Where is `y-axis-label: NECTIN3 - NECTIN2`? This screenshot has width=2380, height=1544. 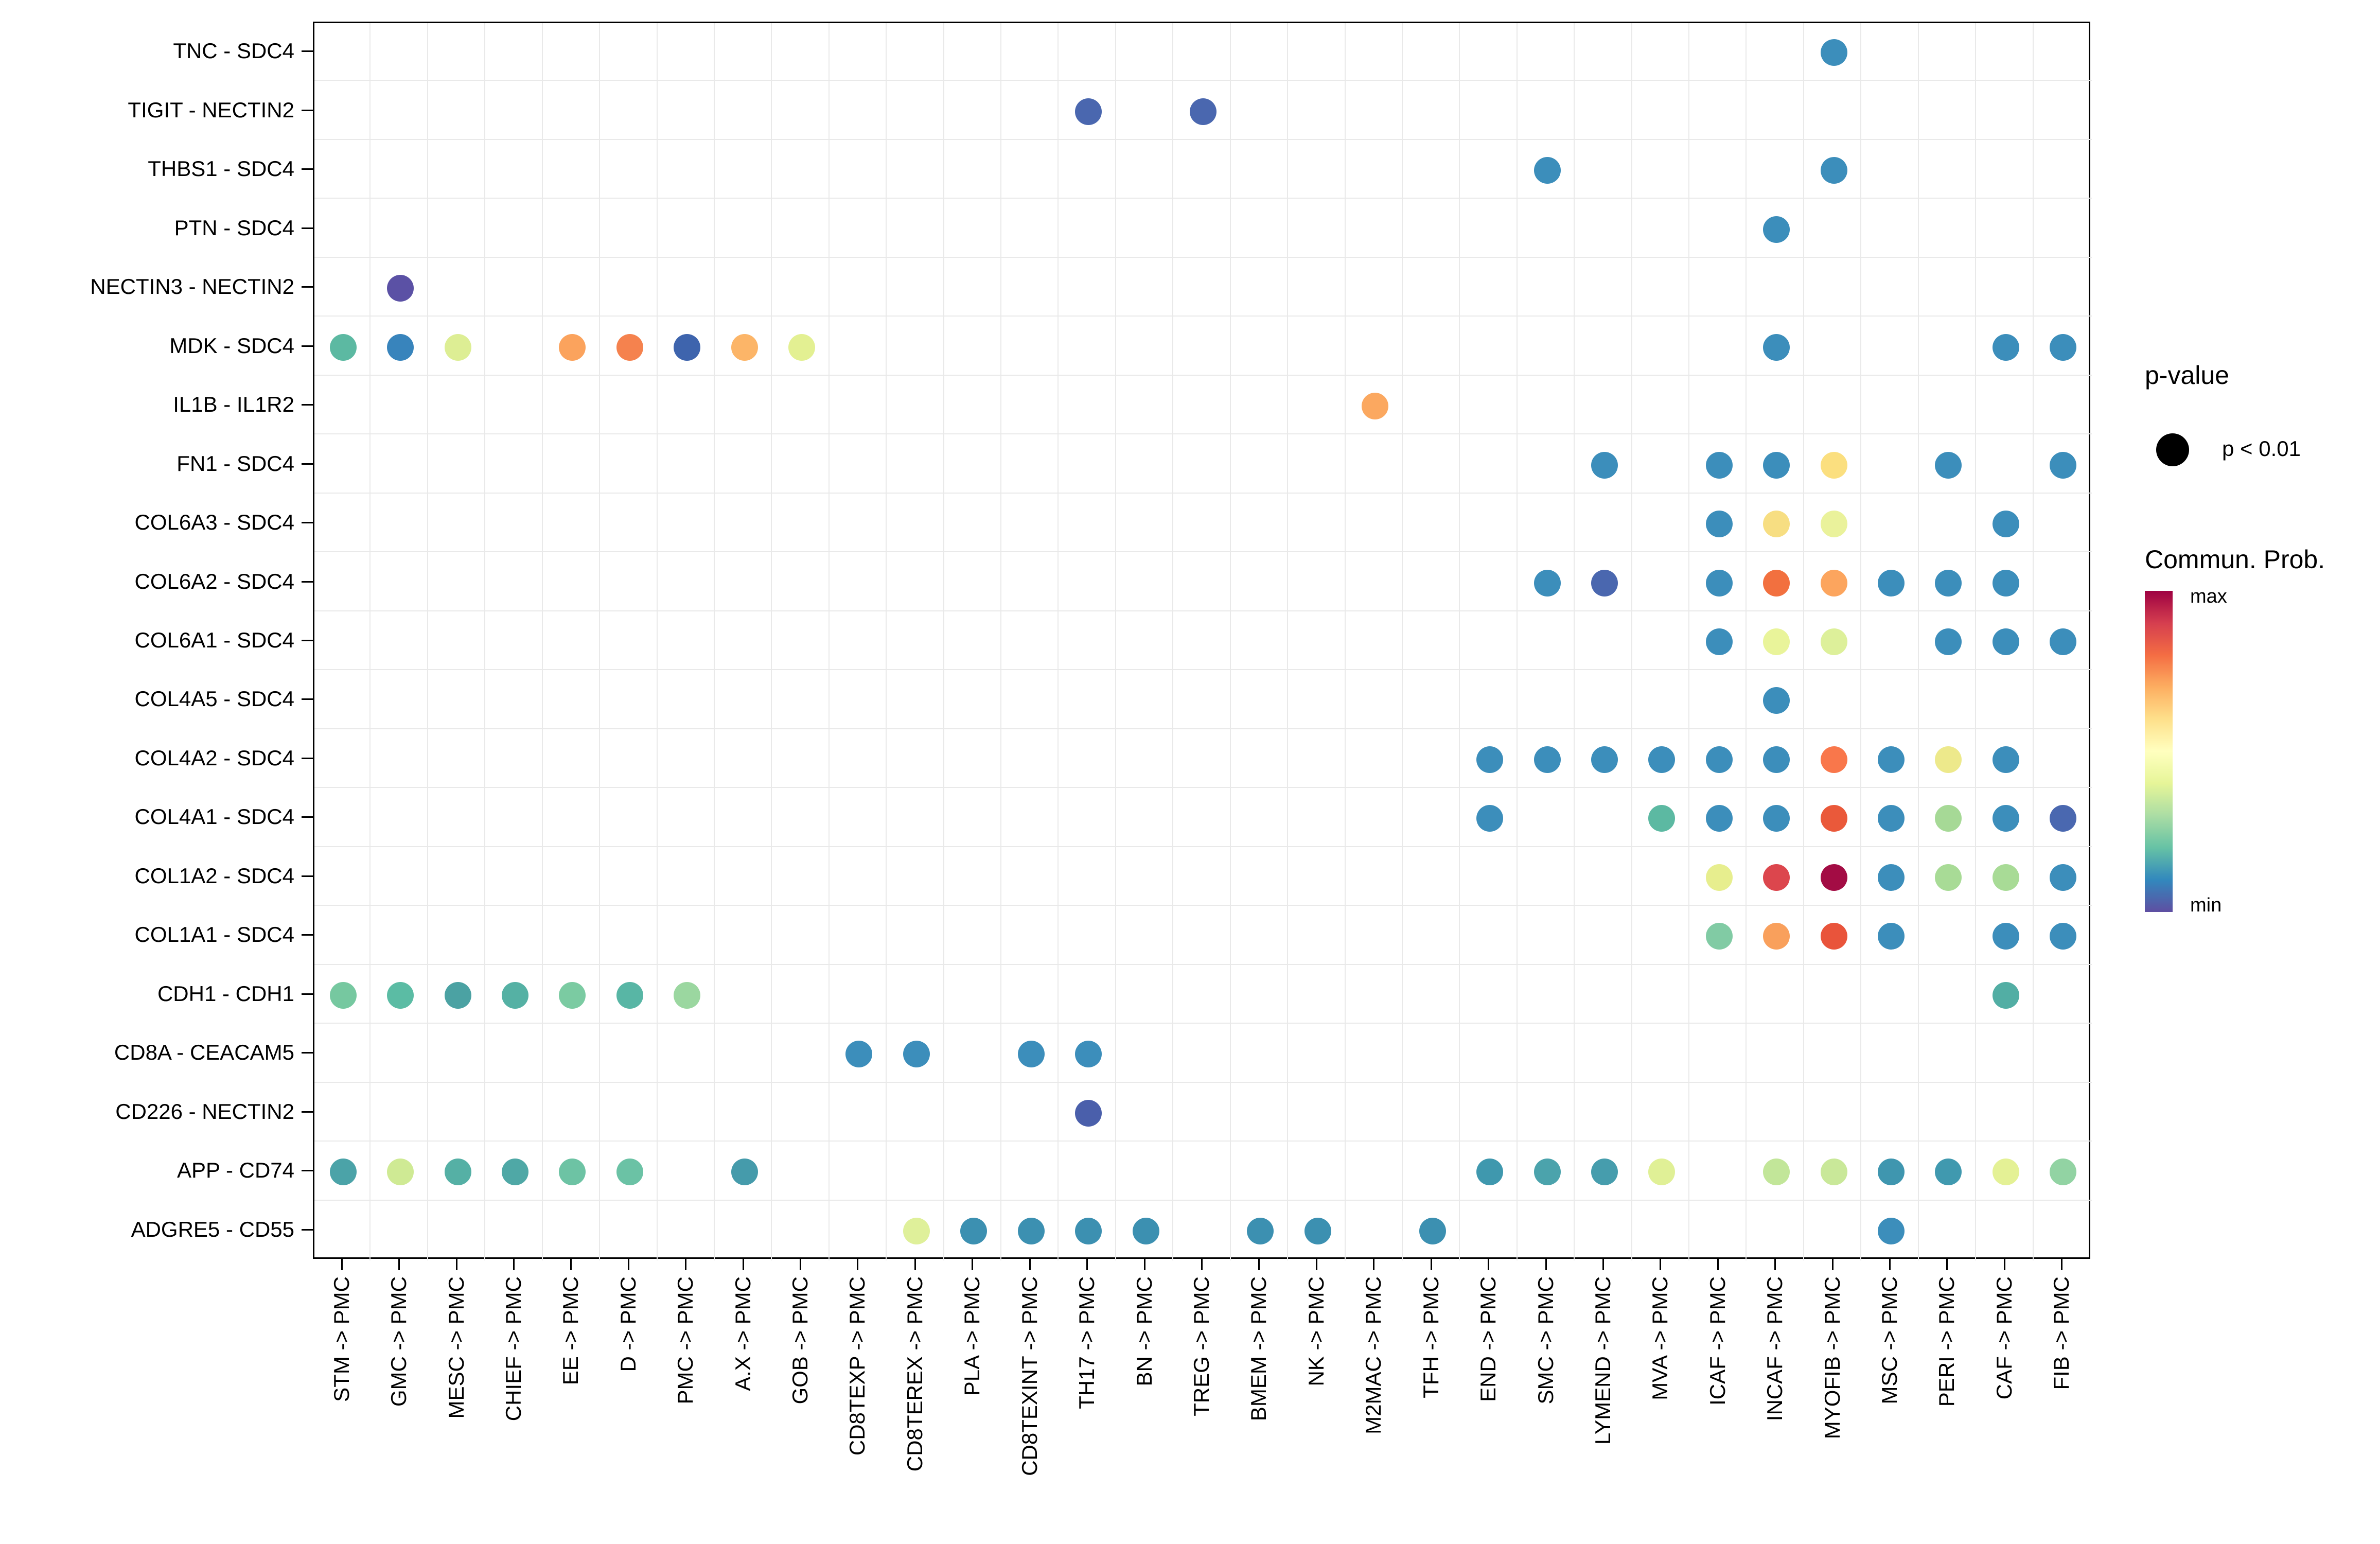
y-axis-label: NECTIN3 - NECTIN2 is located at coordinates (192, 286).